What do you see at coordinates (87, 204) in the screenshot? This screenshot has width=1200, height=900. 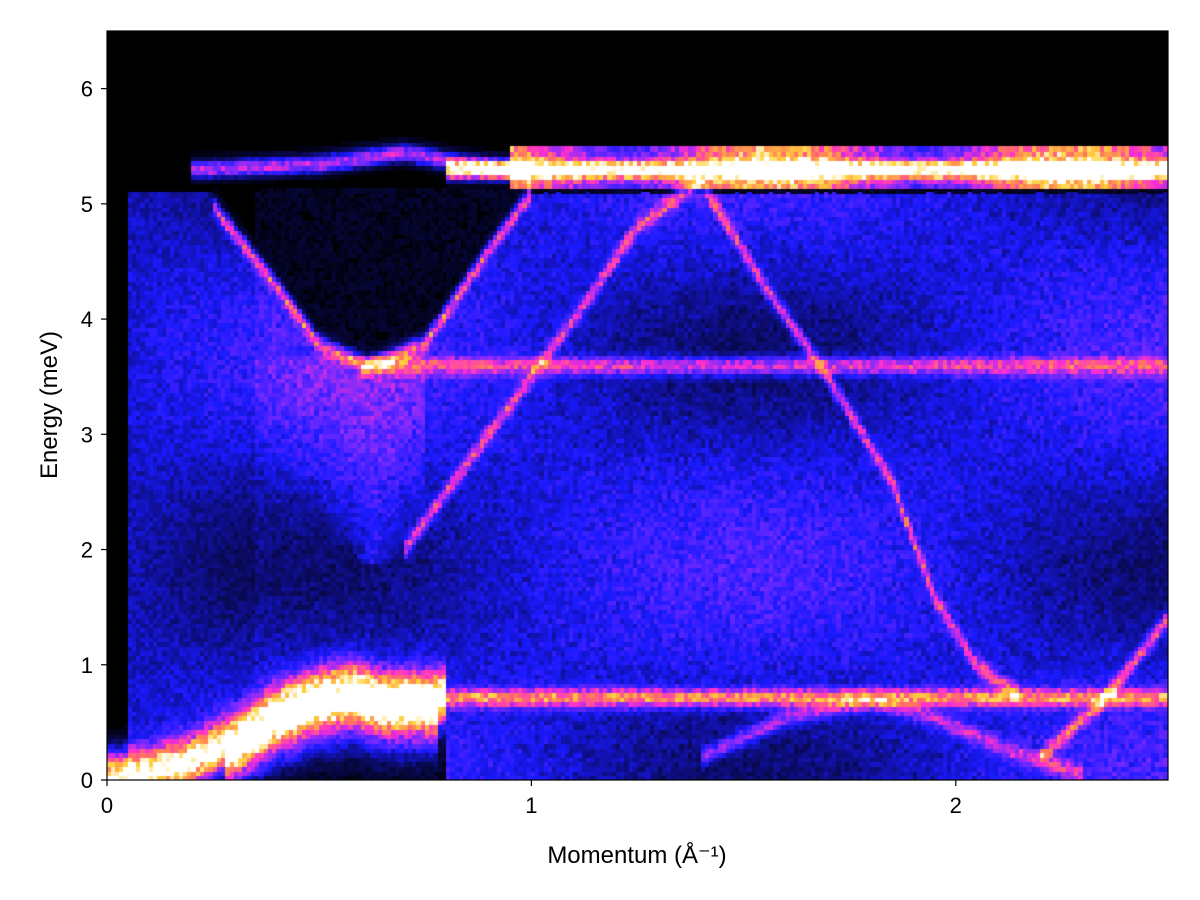 I see `y-tick-label: 5` at bounding box center [87, 204].